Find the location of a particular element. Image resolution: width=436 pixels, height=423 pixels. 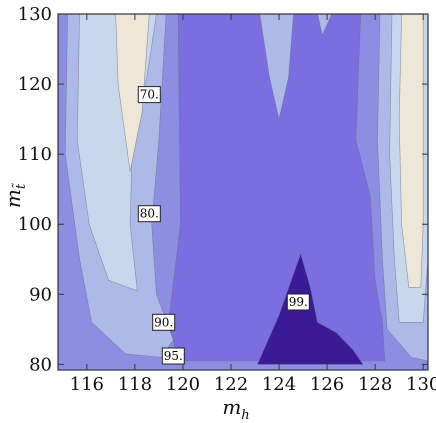

contour-label-text: 90. is located at coordinates (163, 322).